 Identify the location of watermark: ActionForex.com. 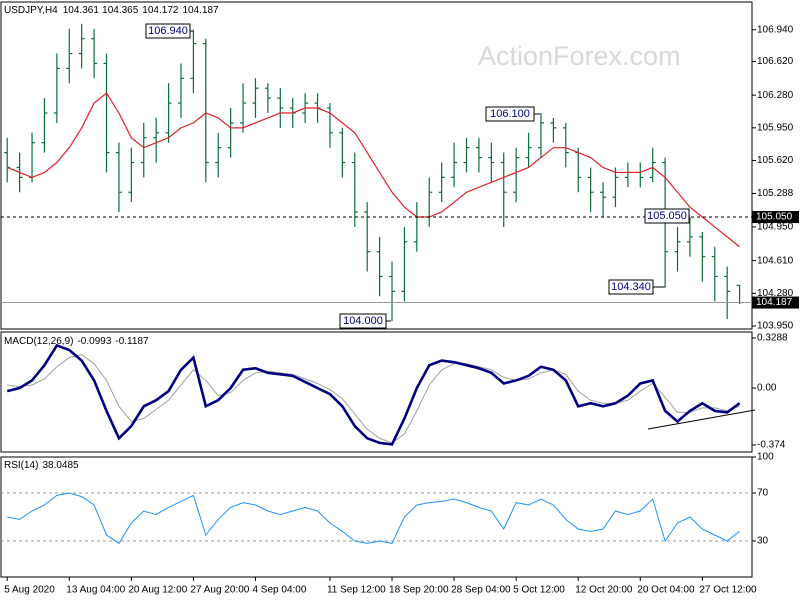
(579, 56).